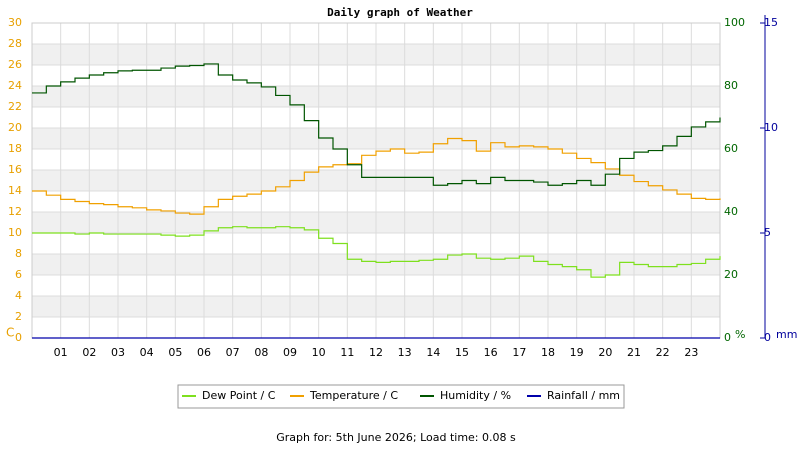 The width and height of the screenshot is (800, 450). I want to click on x-tick-label: 09, so click(290, 352).